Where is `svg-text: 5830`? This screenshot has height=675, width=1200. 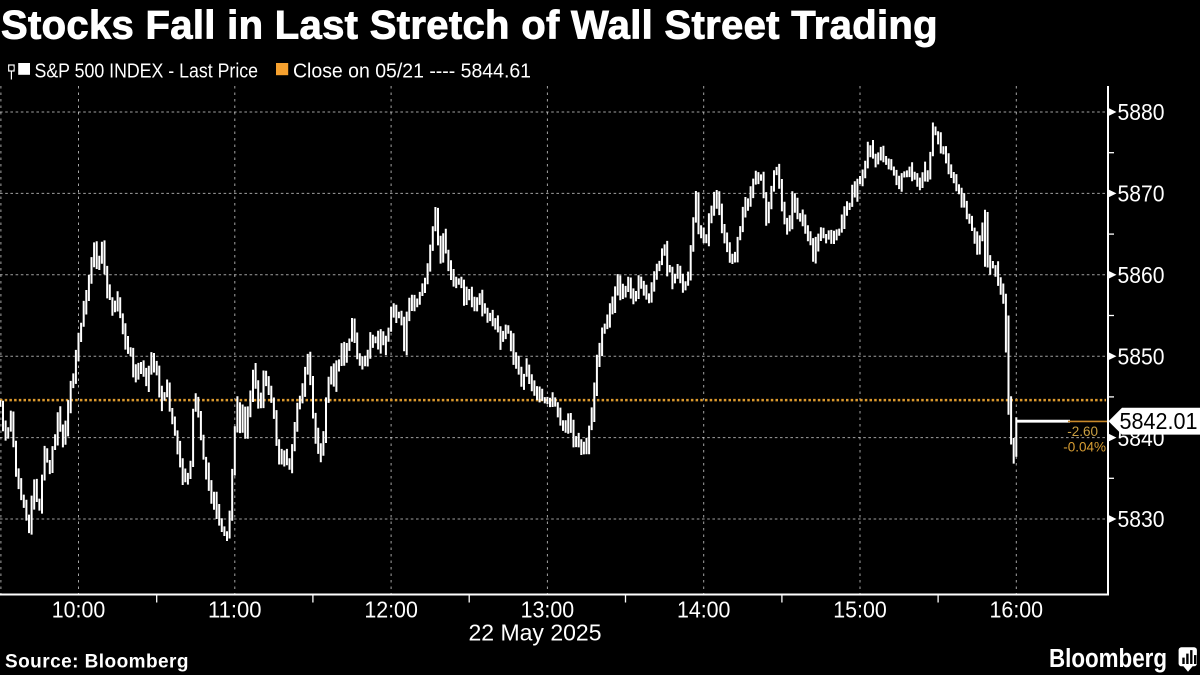 svg-text: 5830 is located at coordinates (1141, 519).